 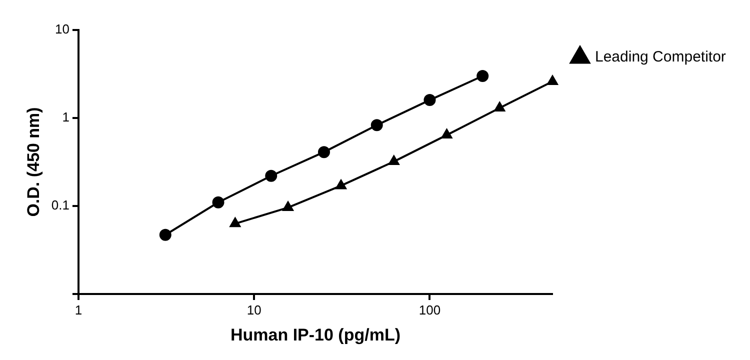 What do you see at coordinates (78, 310) in the screenshot?
I see `x-tick-label: 1` at bounding box center [78, 310].